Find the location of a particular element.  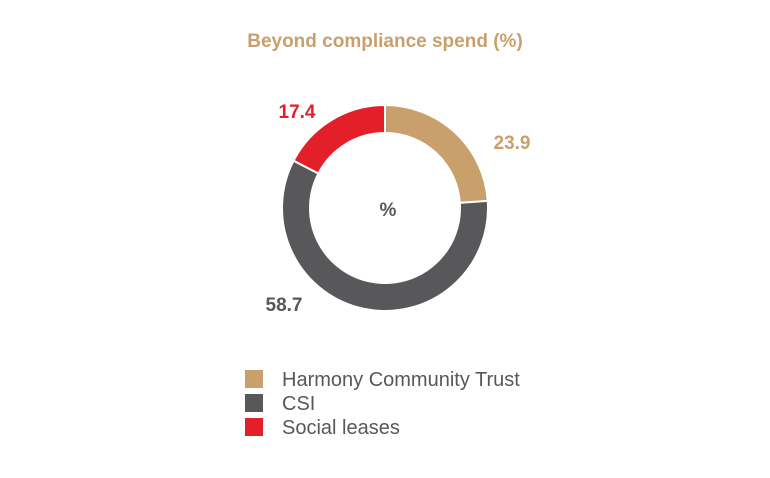

slice-csi is located at coordinates (385, 235).